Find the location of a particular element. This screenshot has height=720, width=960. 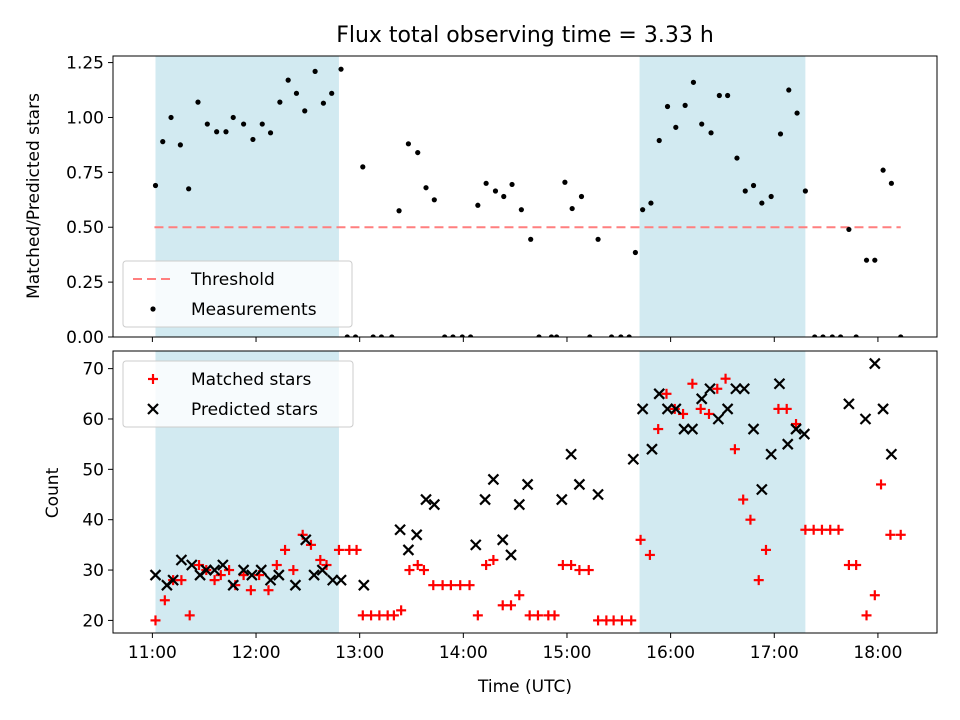

legend-label: Matched stars is located at coordinates (251, 380).